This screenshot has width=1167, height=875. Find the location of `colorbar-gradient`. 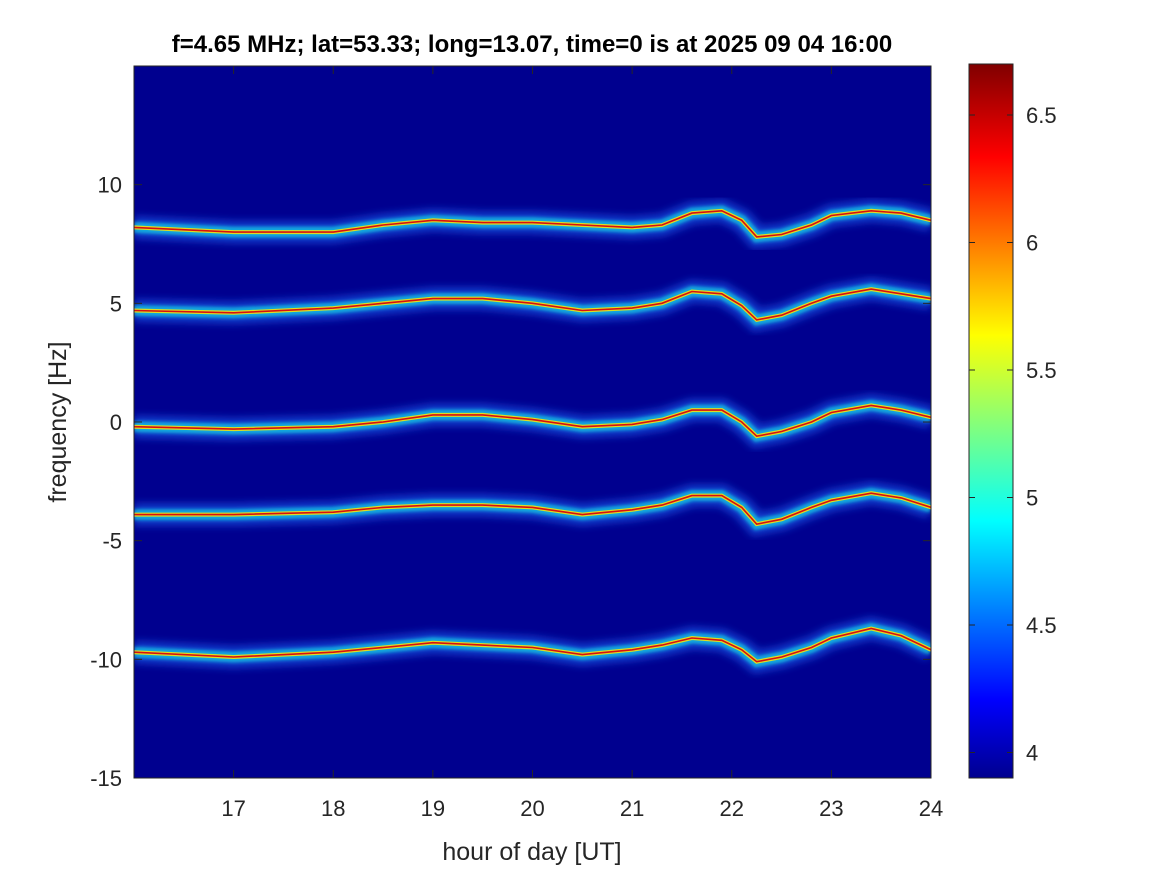

colorbar-gradient is located at coordinates (991, 421).